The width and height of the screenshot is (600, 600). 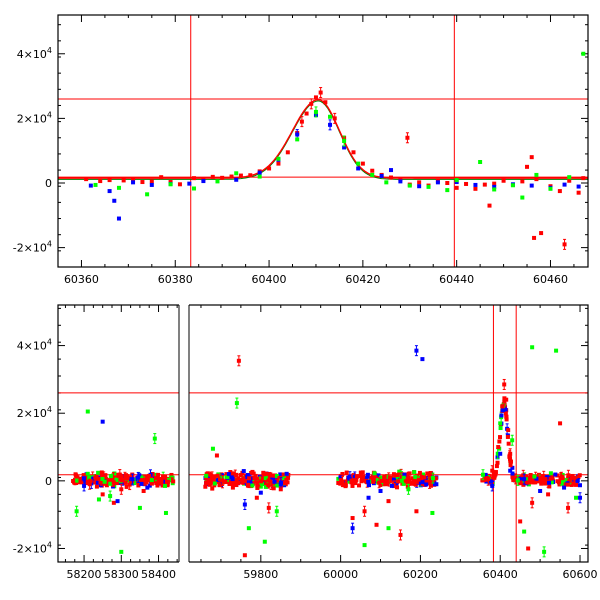 What do you see at coordinates (34, 53) in the screenshot?
I see `top-ytick-label: 4×10⁴` at bounding box center [34, 53].